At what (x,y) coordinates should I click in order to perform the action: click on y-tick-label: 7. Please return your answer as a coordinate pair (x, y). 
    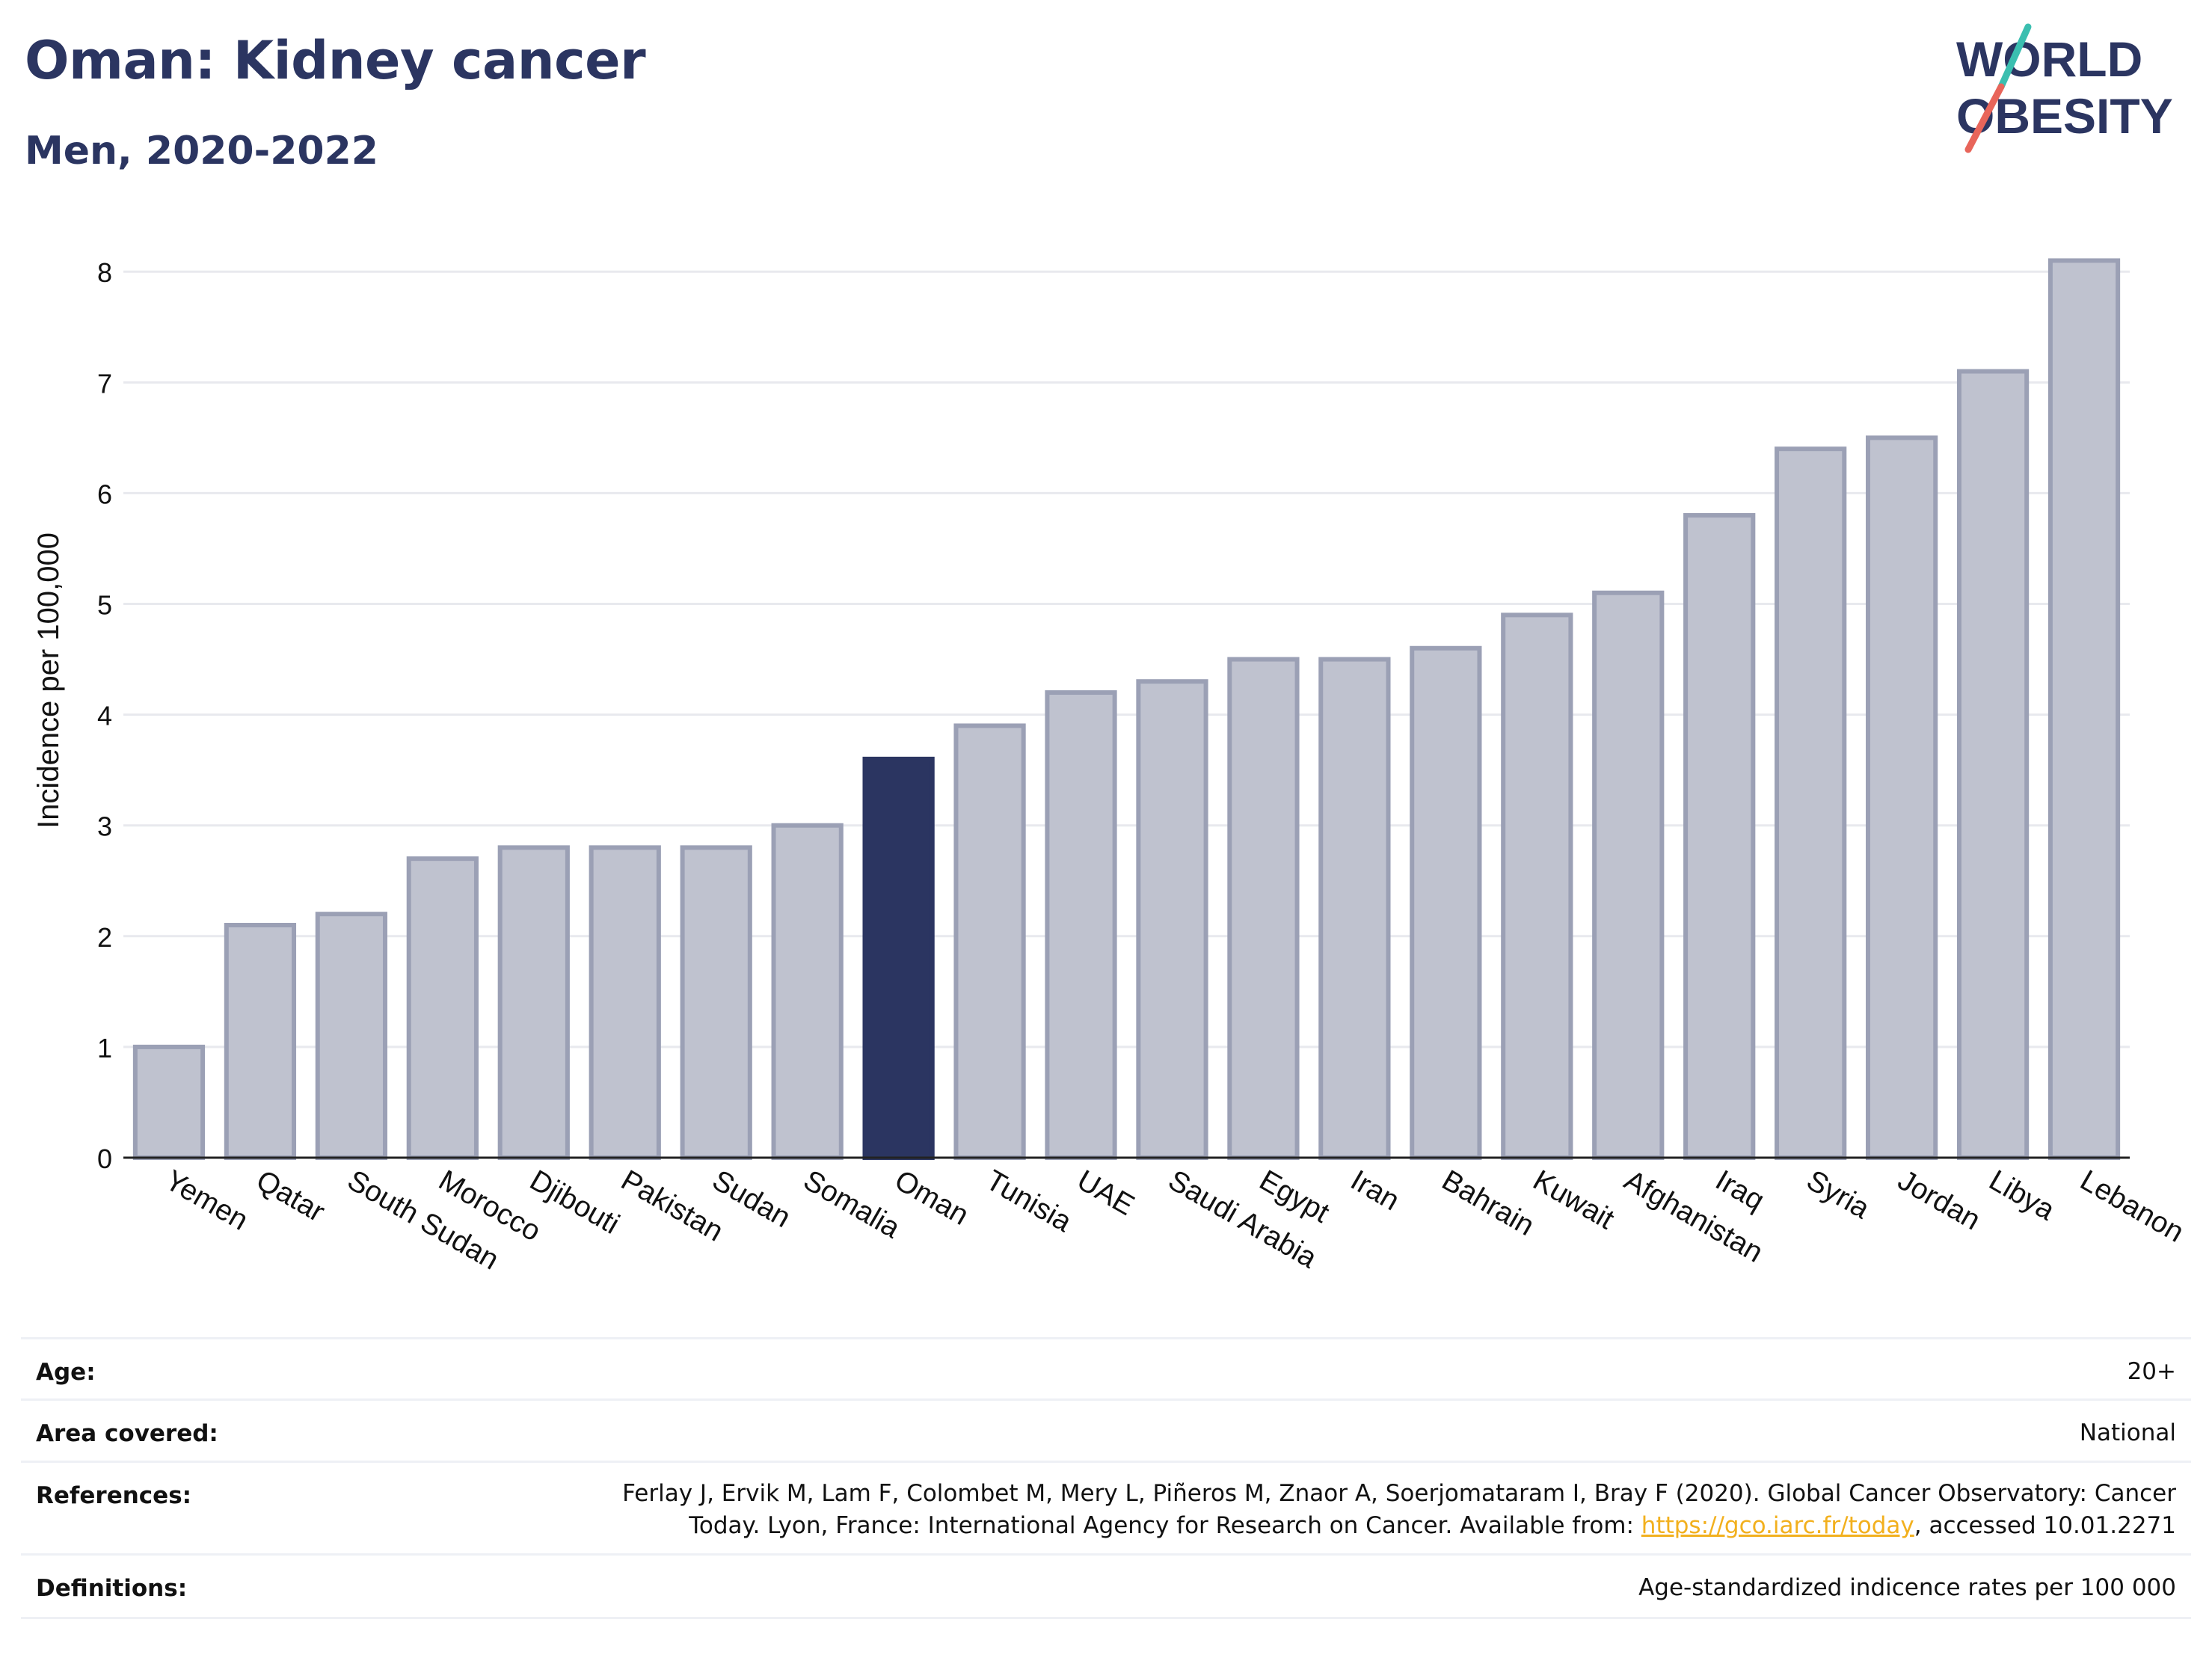
    Looking at the image, I should click on (104, 383).